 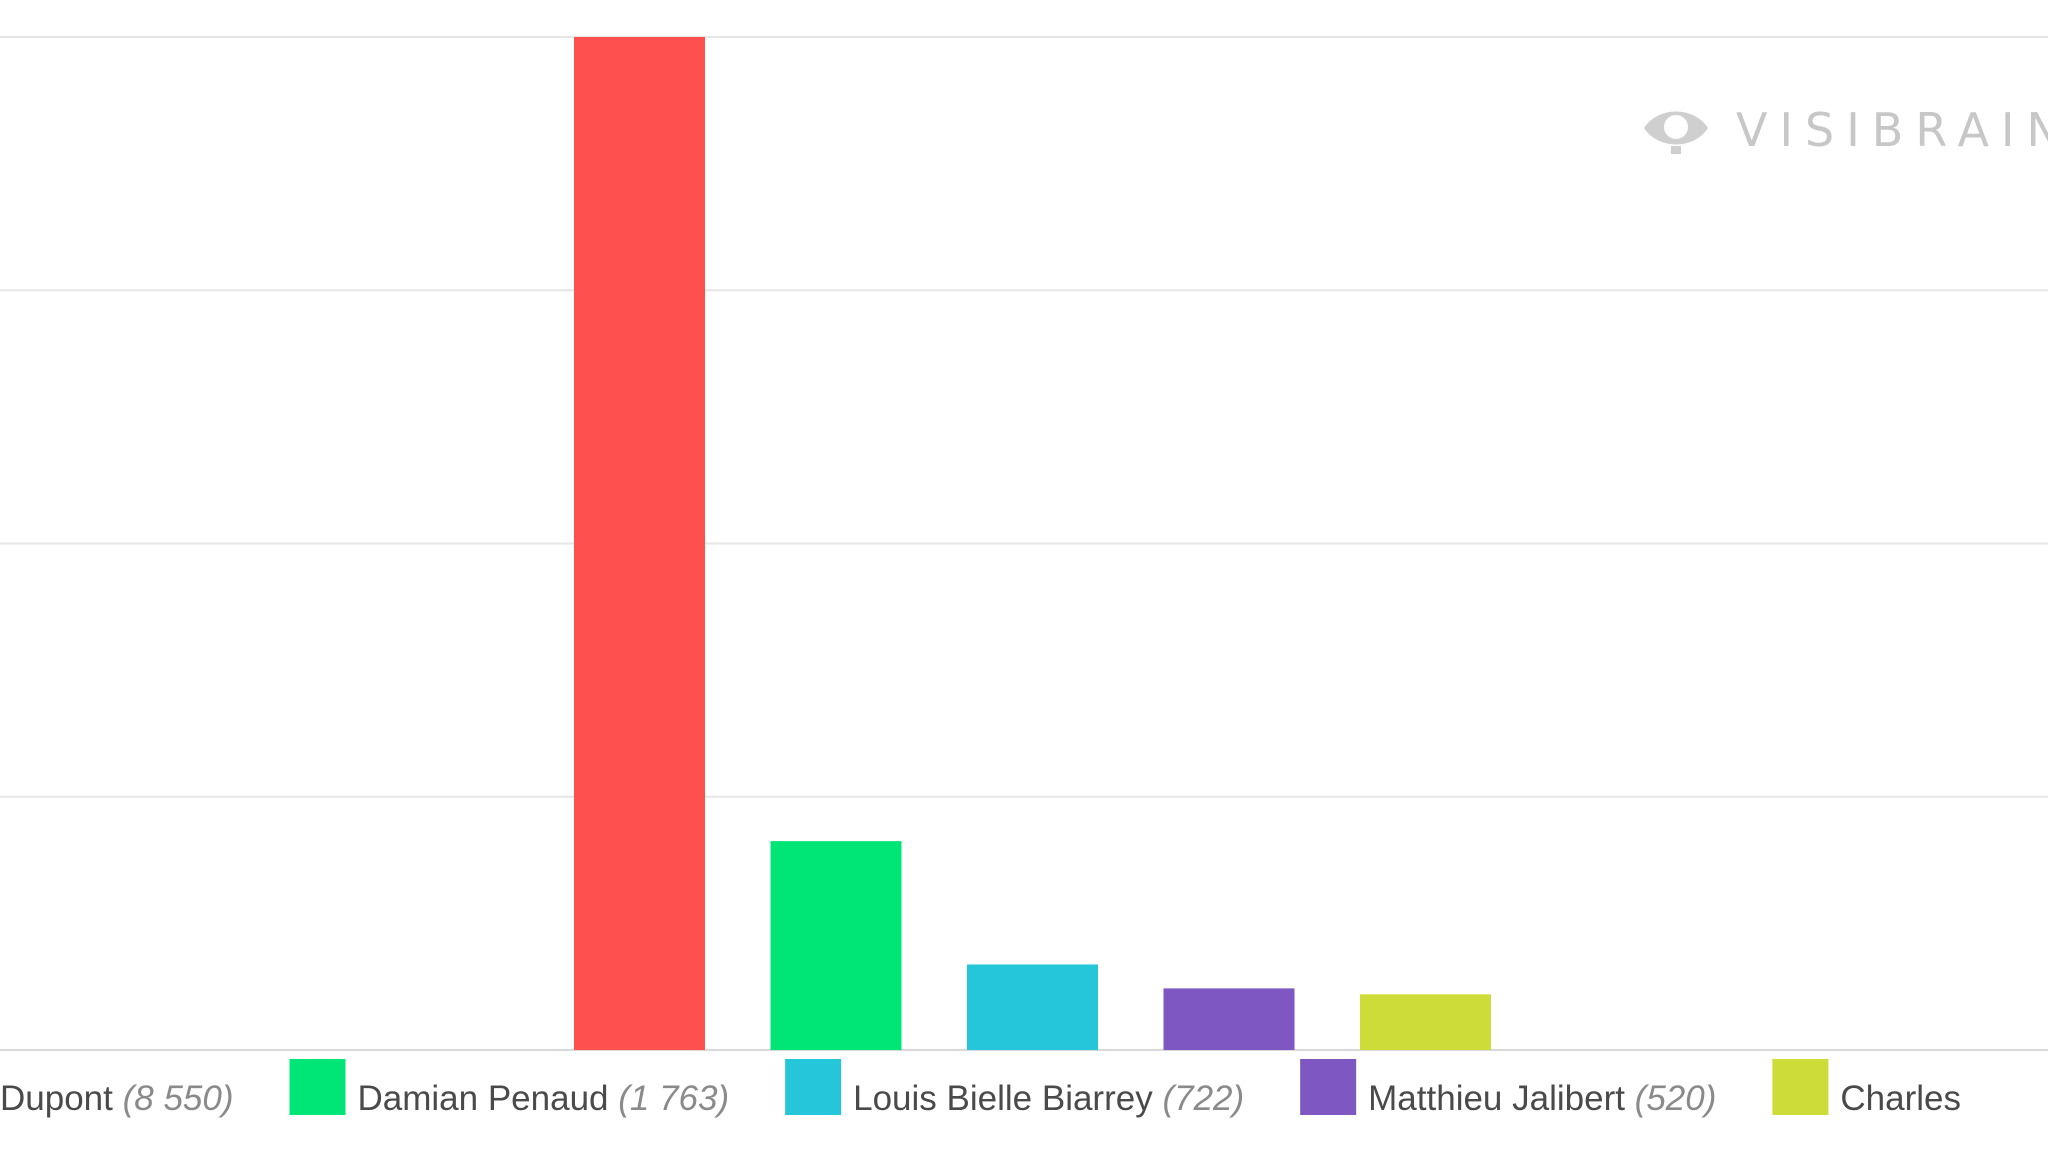 What do you see at coordinates (1676, 132) in the screenshot?
I see `eye-icon` at bounding box center [1676, 132].